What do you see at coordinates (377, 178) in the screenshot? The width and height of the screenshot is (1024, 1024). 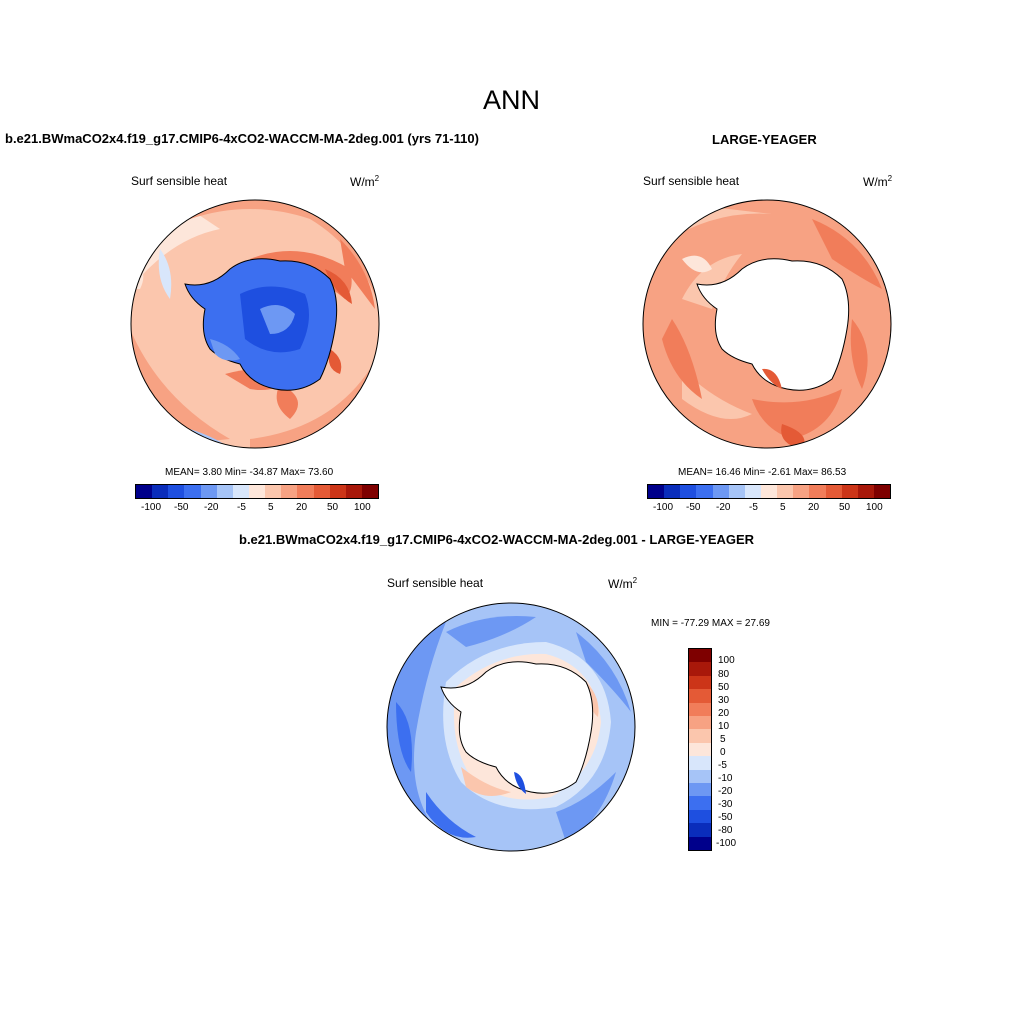 I see `panel1-units-exp: 2` at bounding box center [377, 178].